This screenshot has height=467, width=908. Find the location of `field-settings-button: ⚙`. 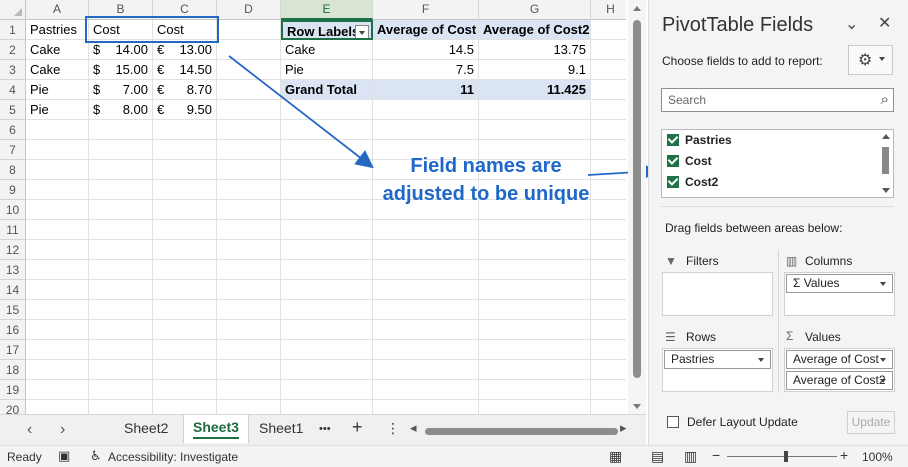

field-settings-button: ⚙ is located at coordinates (870, 60).